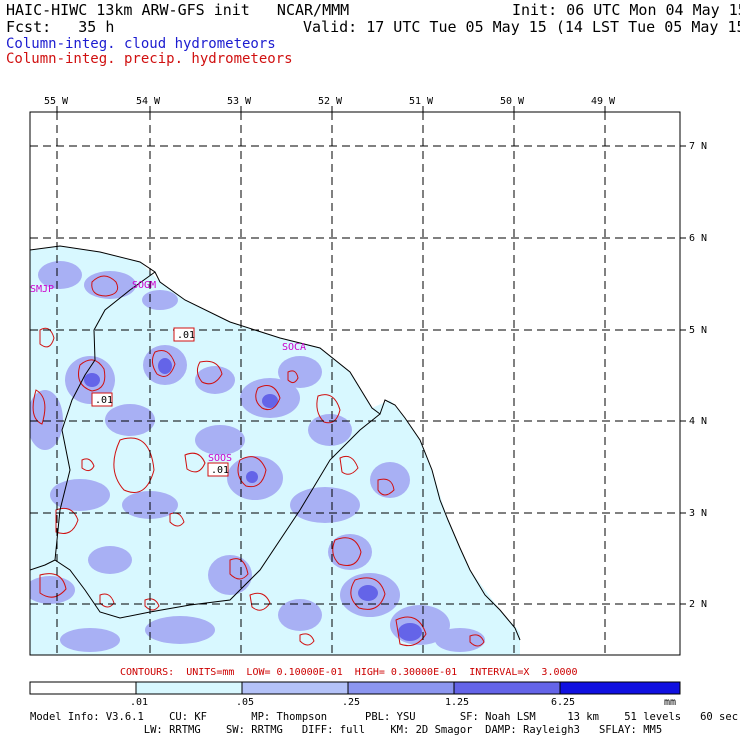 The width and height of the screenshot is (740, 740). What do you see at coordinates (698, 421) in the screenshot?
I see `lat-label: 4 N` at bounding box center [698, 421].